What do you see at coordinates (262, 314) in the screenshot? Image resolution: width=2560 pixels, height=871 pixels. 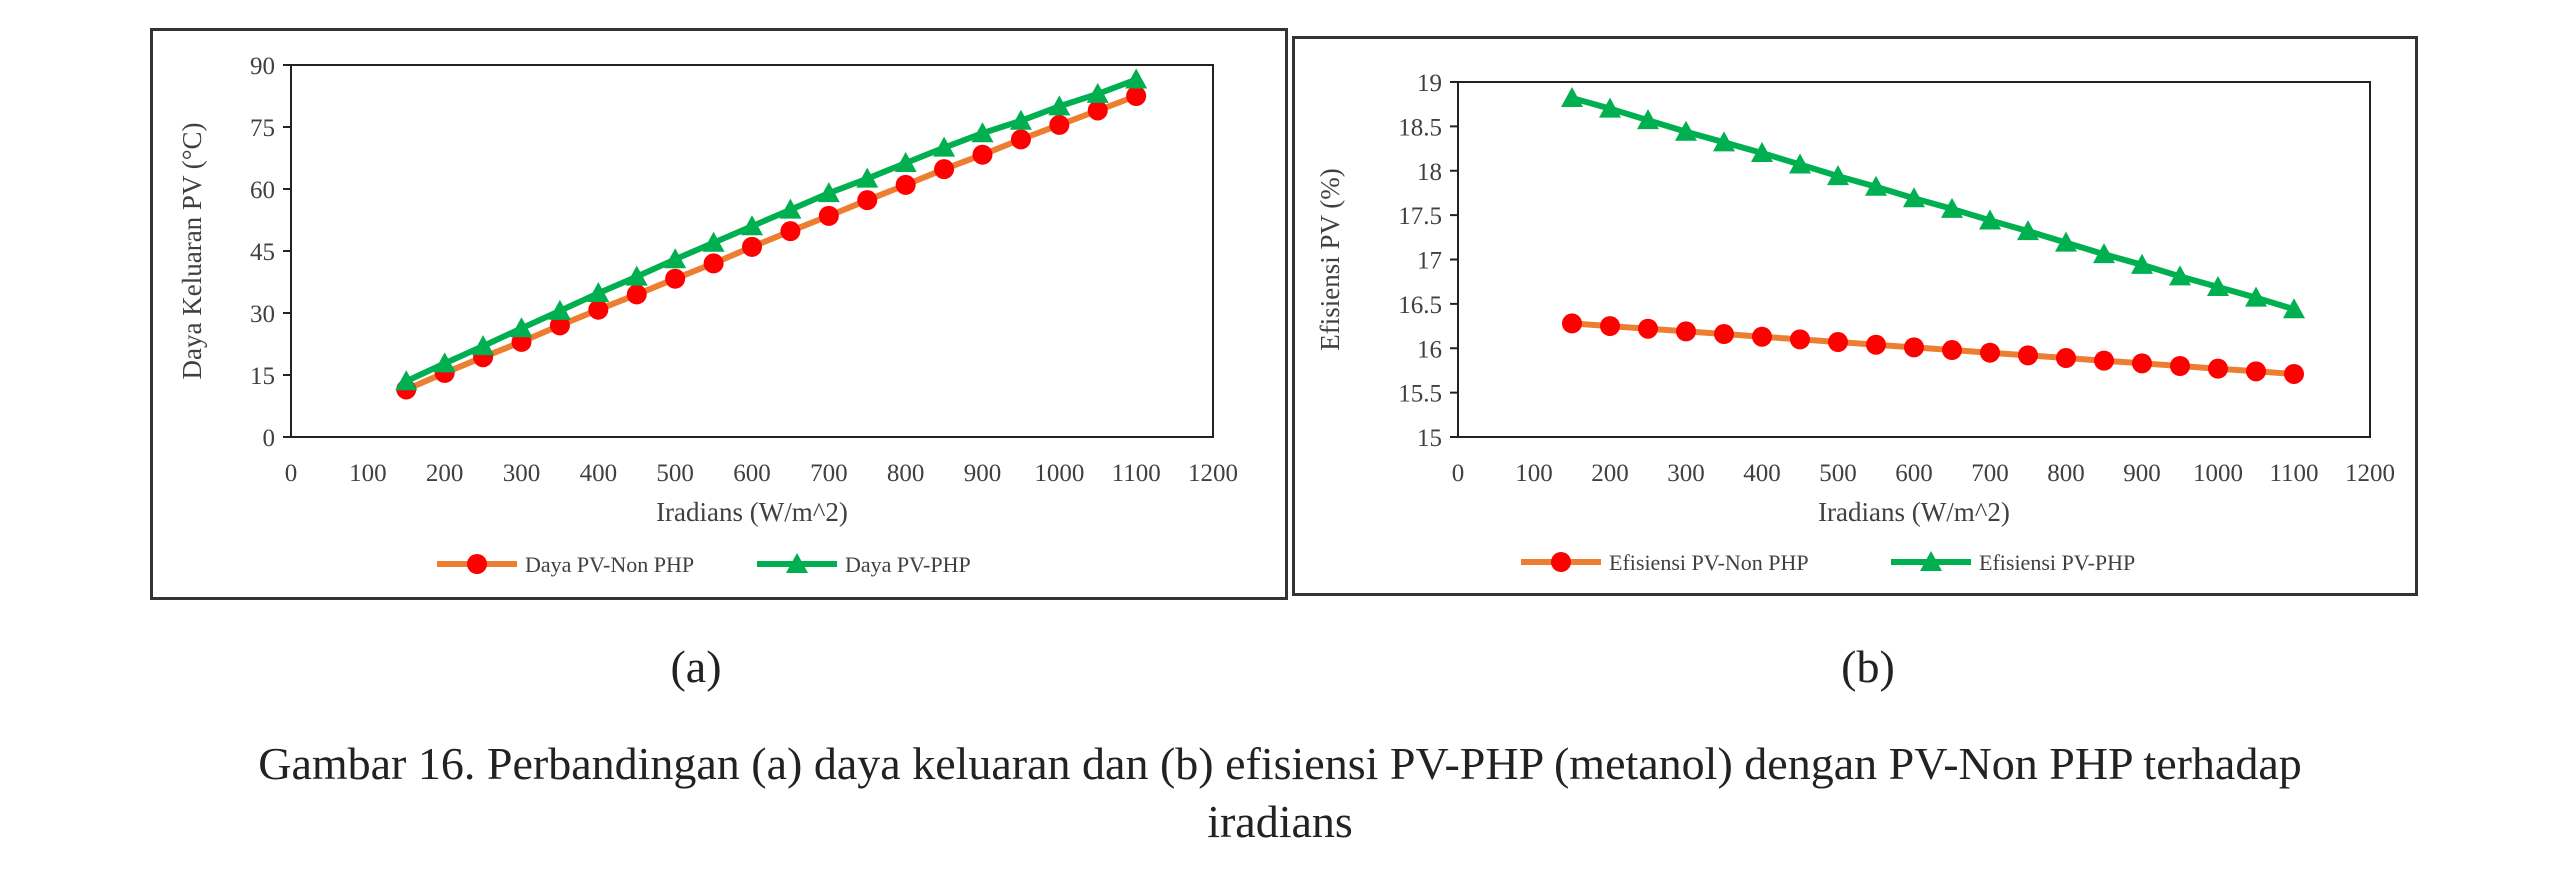 I see `chart-a-y-tick-label: 30` at bounding box center [262, 314].